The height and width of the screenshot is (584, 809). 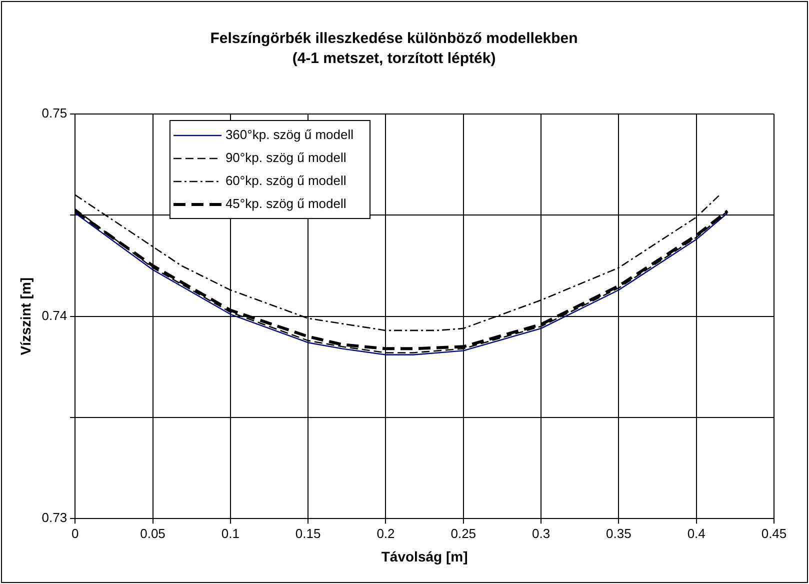 What do you see at coordinates (463, 533) in the screenshot?
I see `x-tick-label: 0.25` at bounding box center [463, 533].